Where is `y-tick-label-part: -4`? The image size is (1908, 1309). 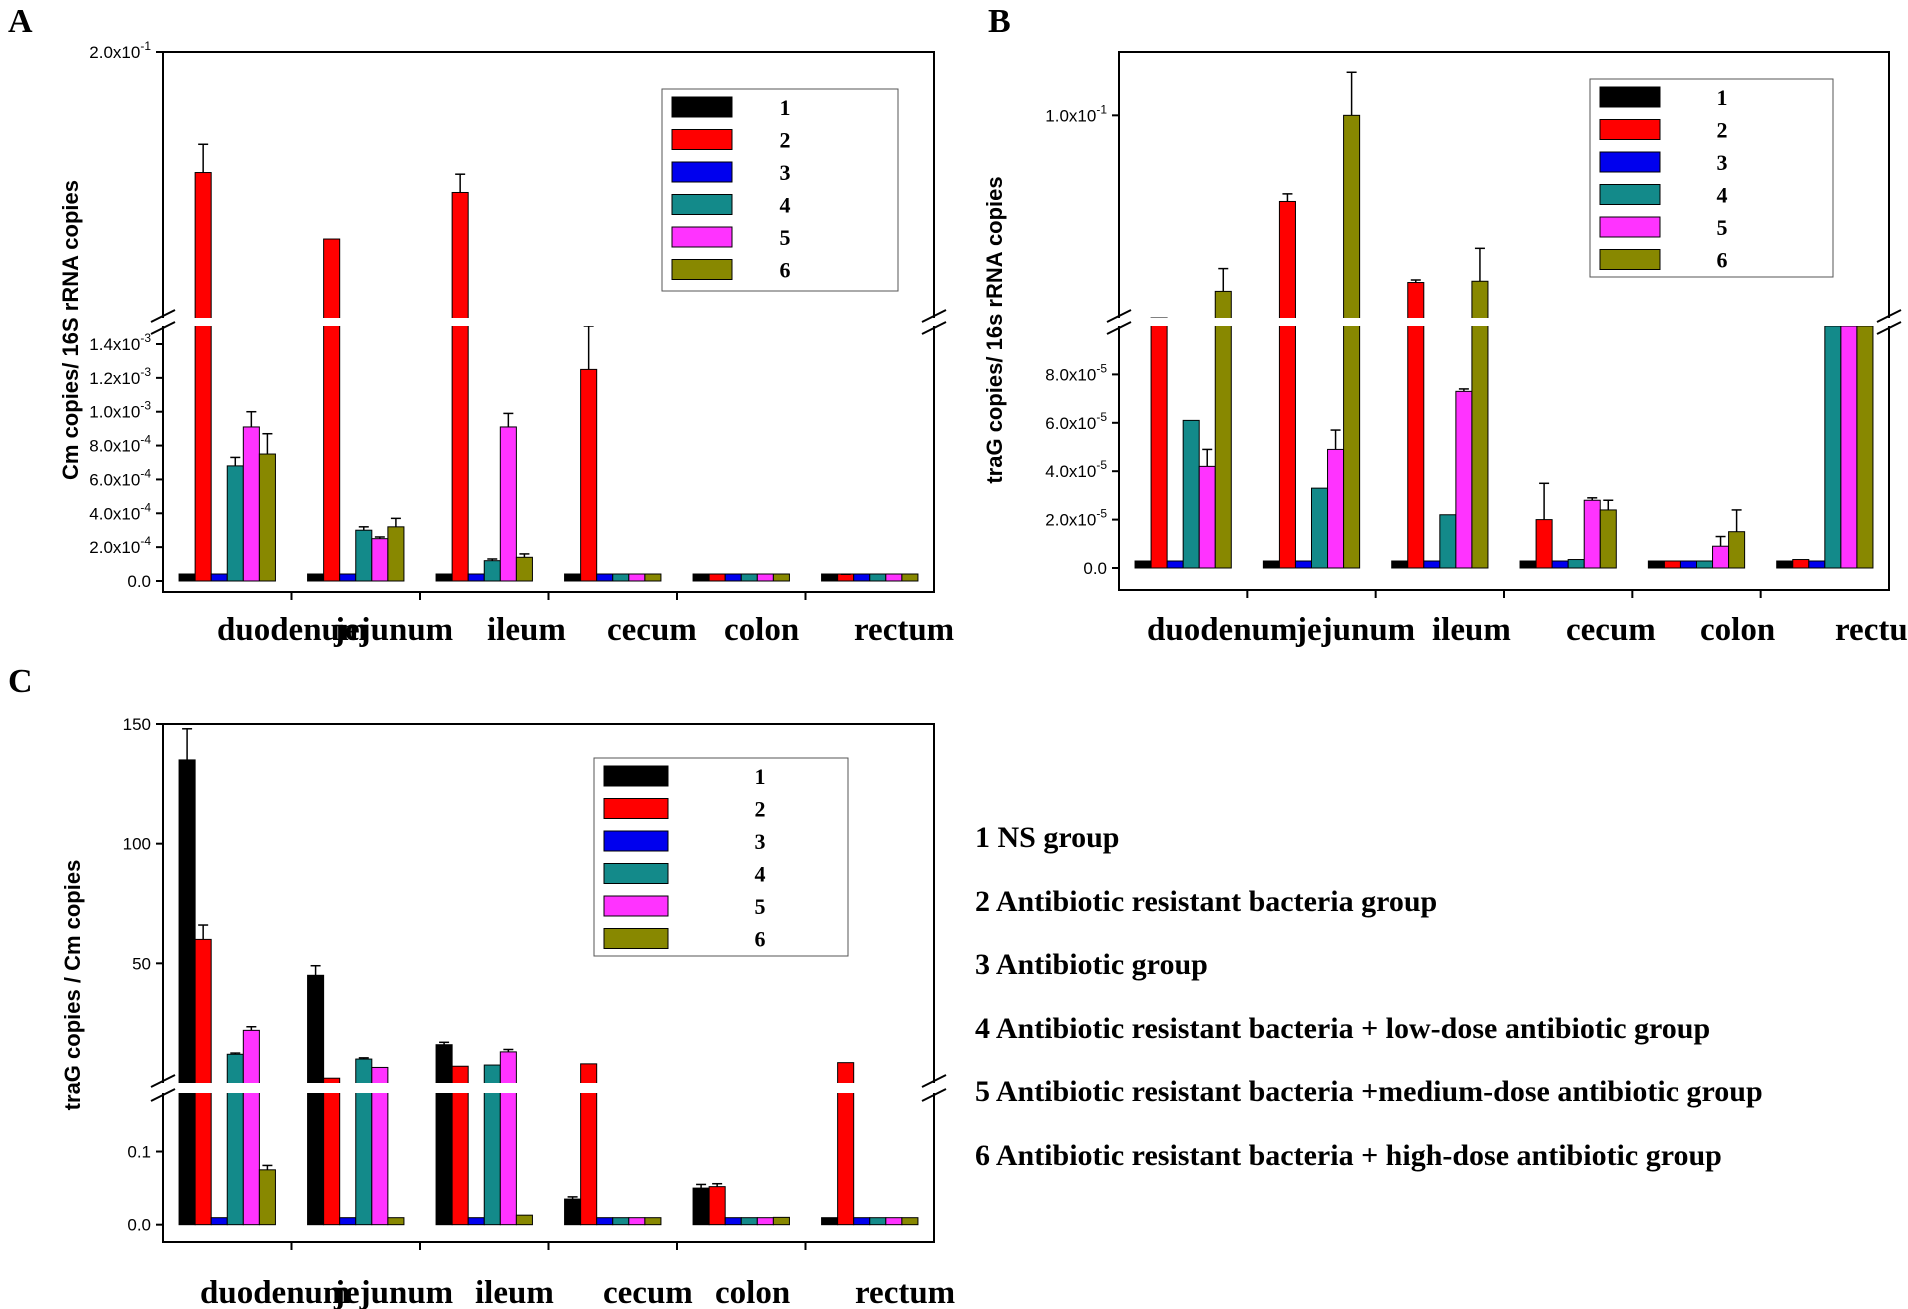 y-tick-label-part: -4 is located at coordinates (145, 507).